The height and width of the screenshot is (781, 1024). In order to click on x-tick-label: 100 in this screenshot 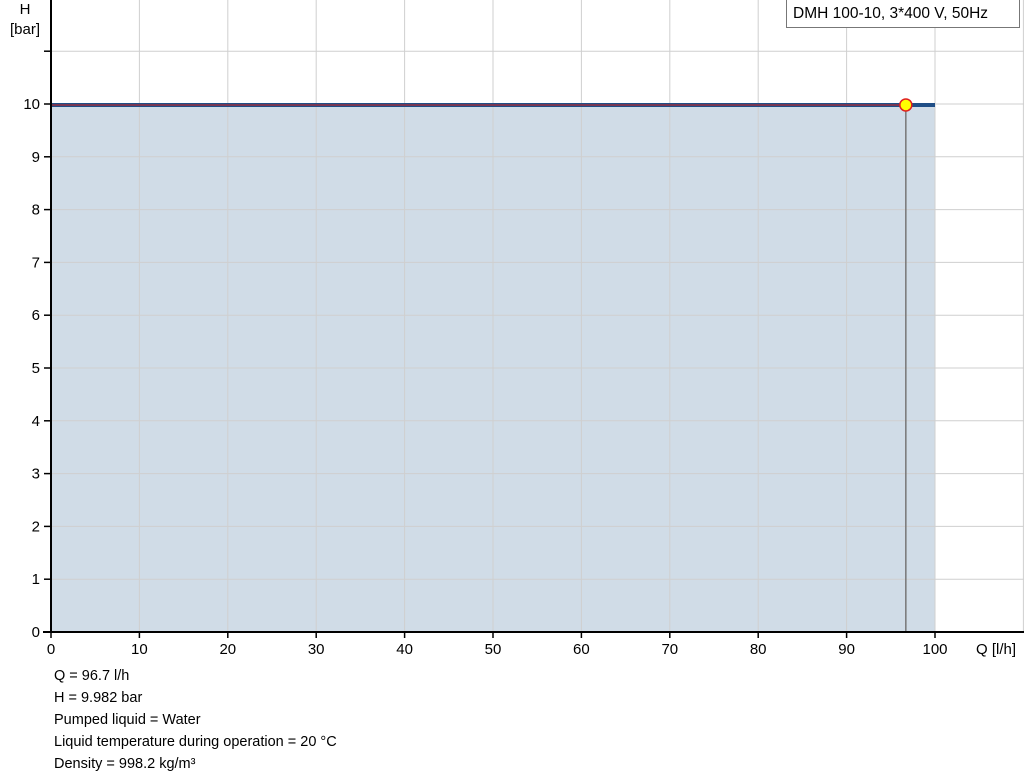, I will do `click(934, 649)`.